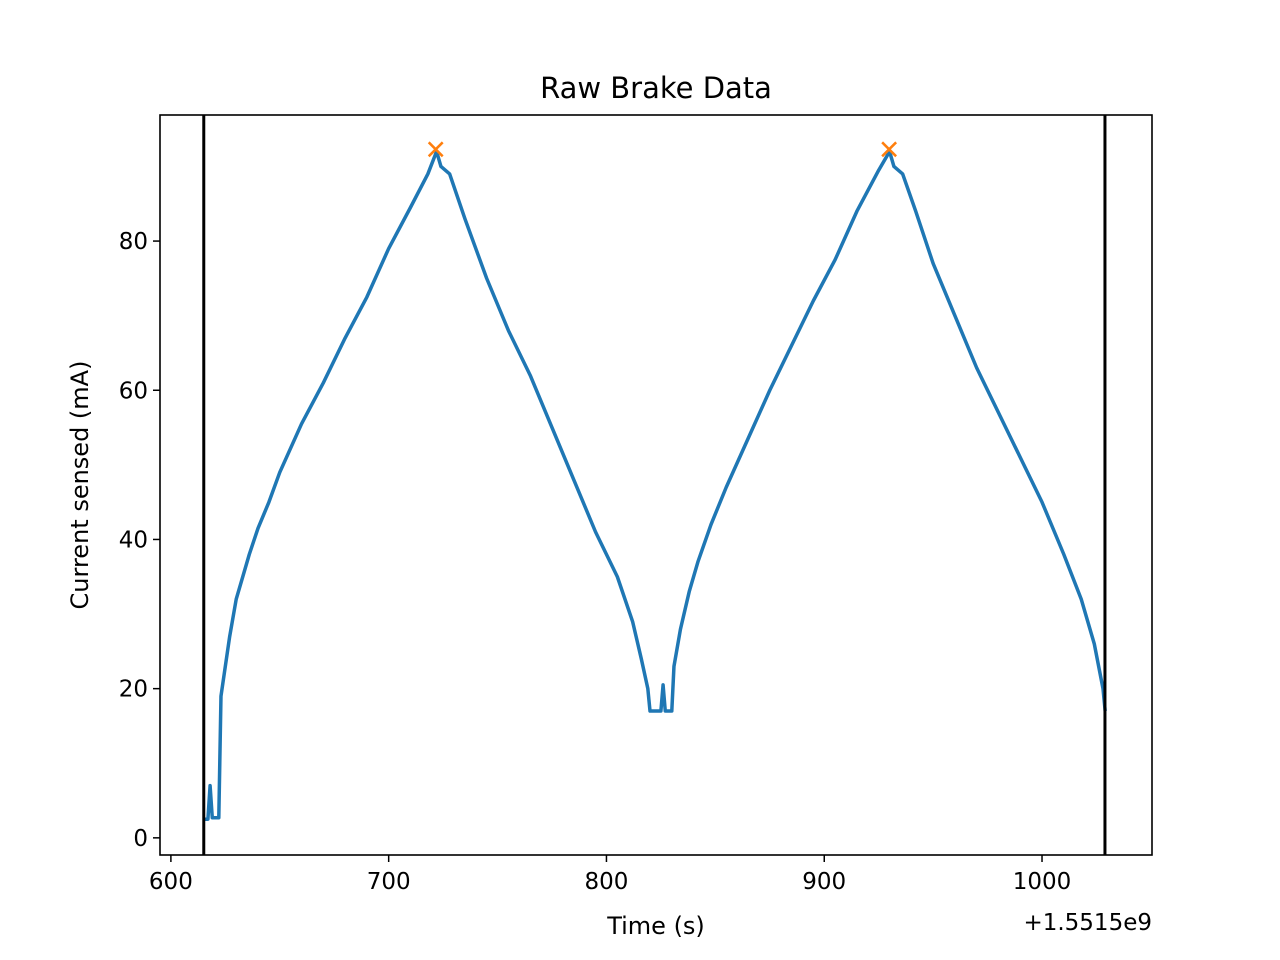 The image size is (1280, 960). Describe the element at coordinates (1042, 882) in the screenshot. I see `x-tick-label: 1000` at that location.